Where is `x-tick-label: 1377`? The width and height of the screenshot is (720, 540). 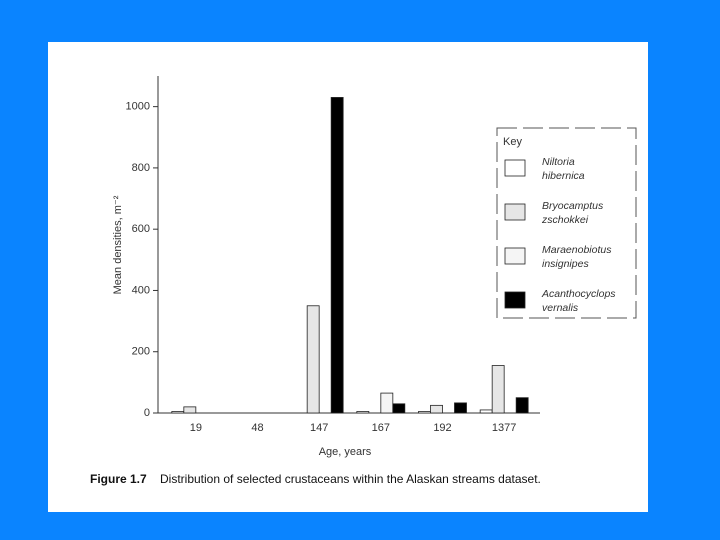 x-tick-label: 1377 is located at coordinates (504, 428).